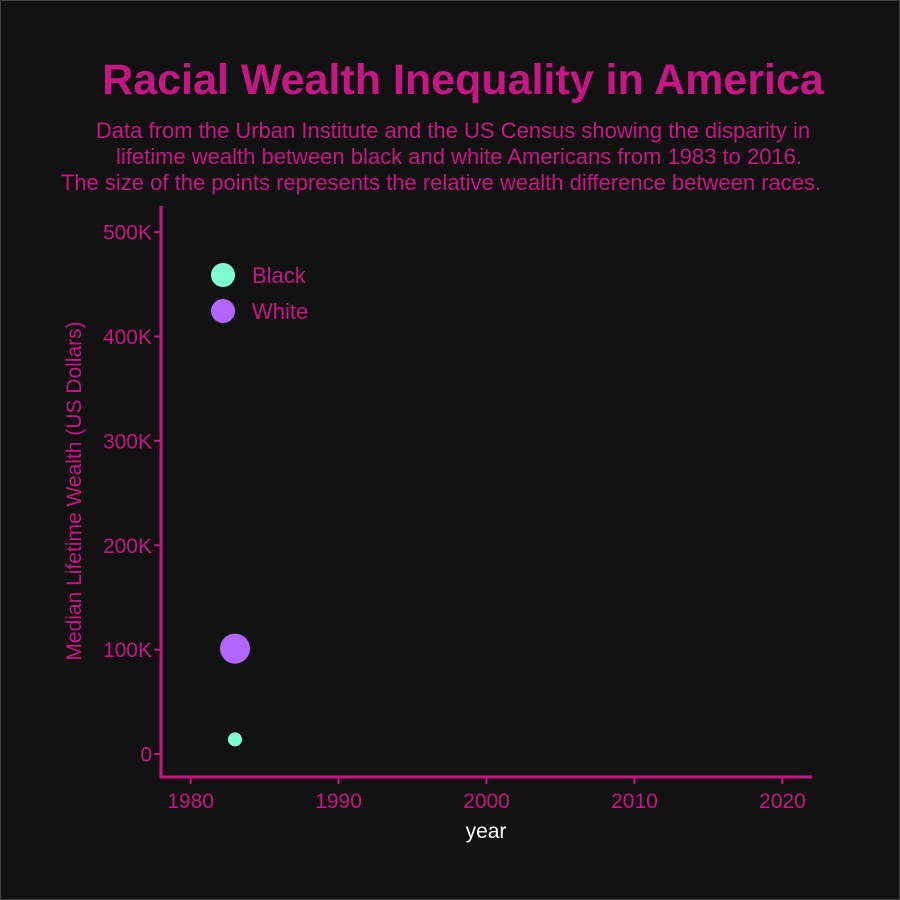 This screenshot has width=900, height=900. I want to click on x-tick-label: 2010, so click(634, 801).